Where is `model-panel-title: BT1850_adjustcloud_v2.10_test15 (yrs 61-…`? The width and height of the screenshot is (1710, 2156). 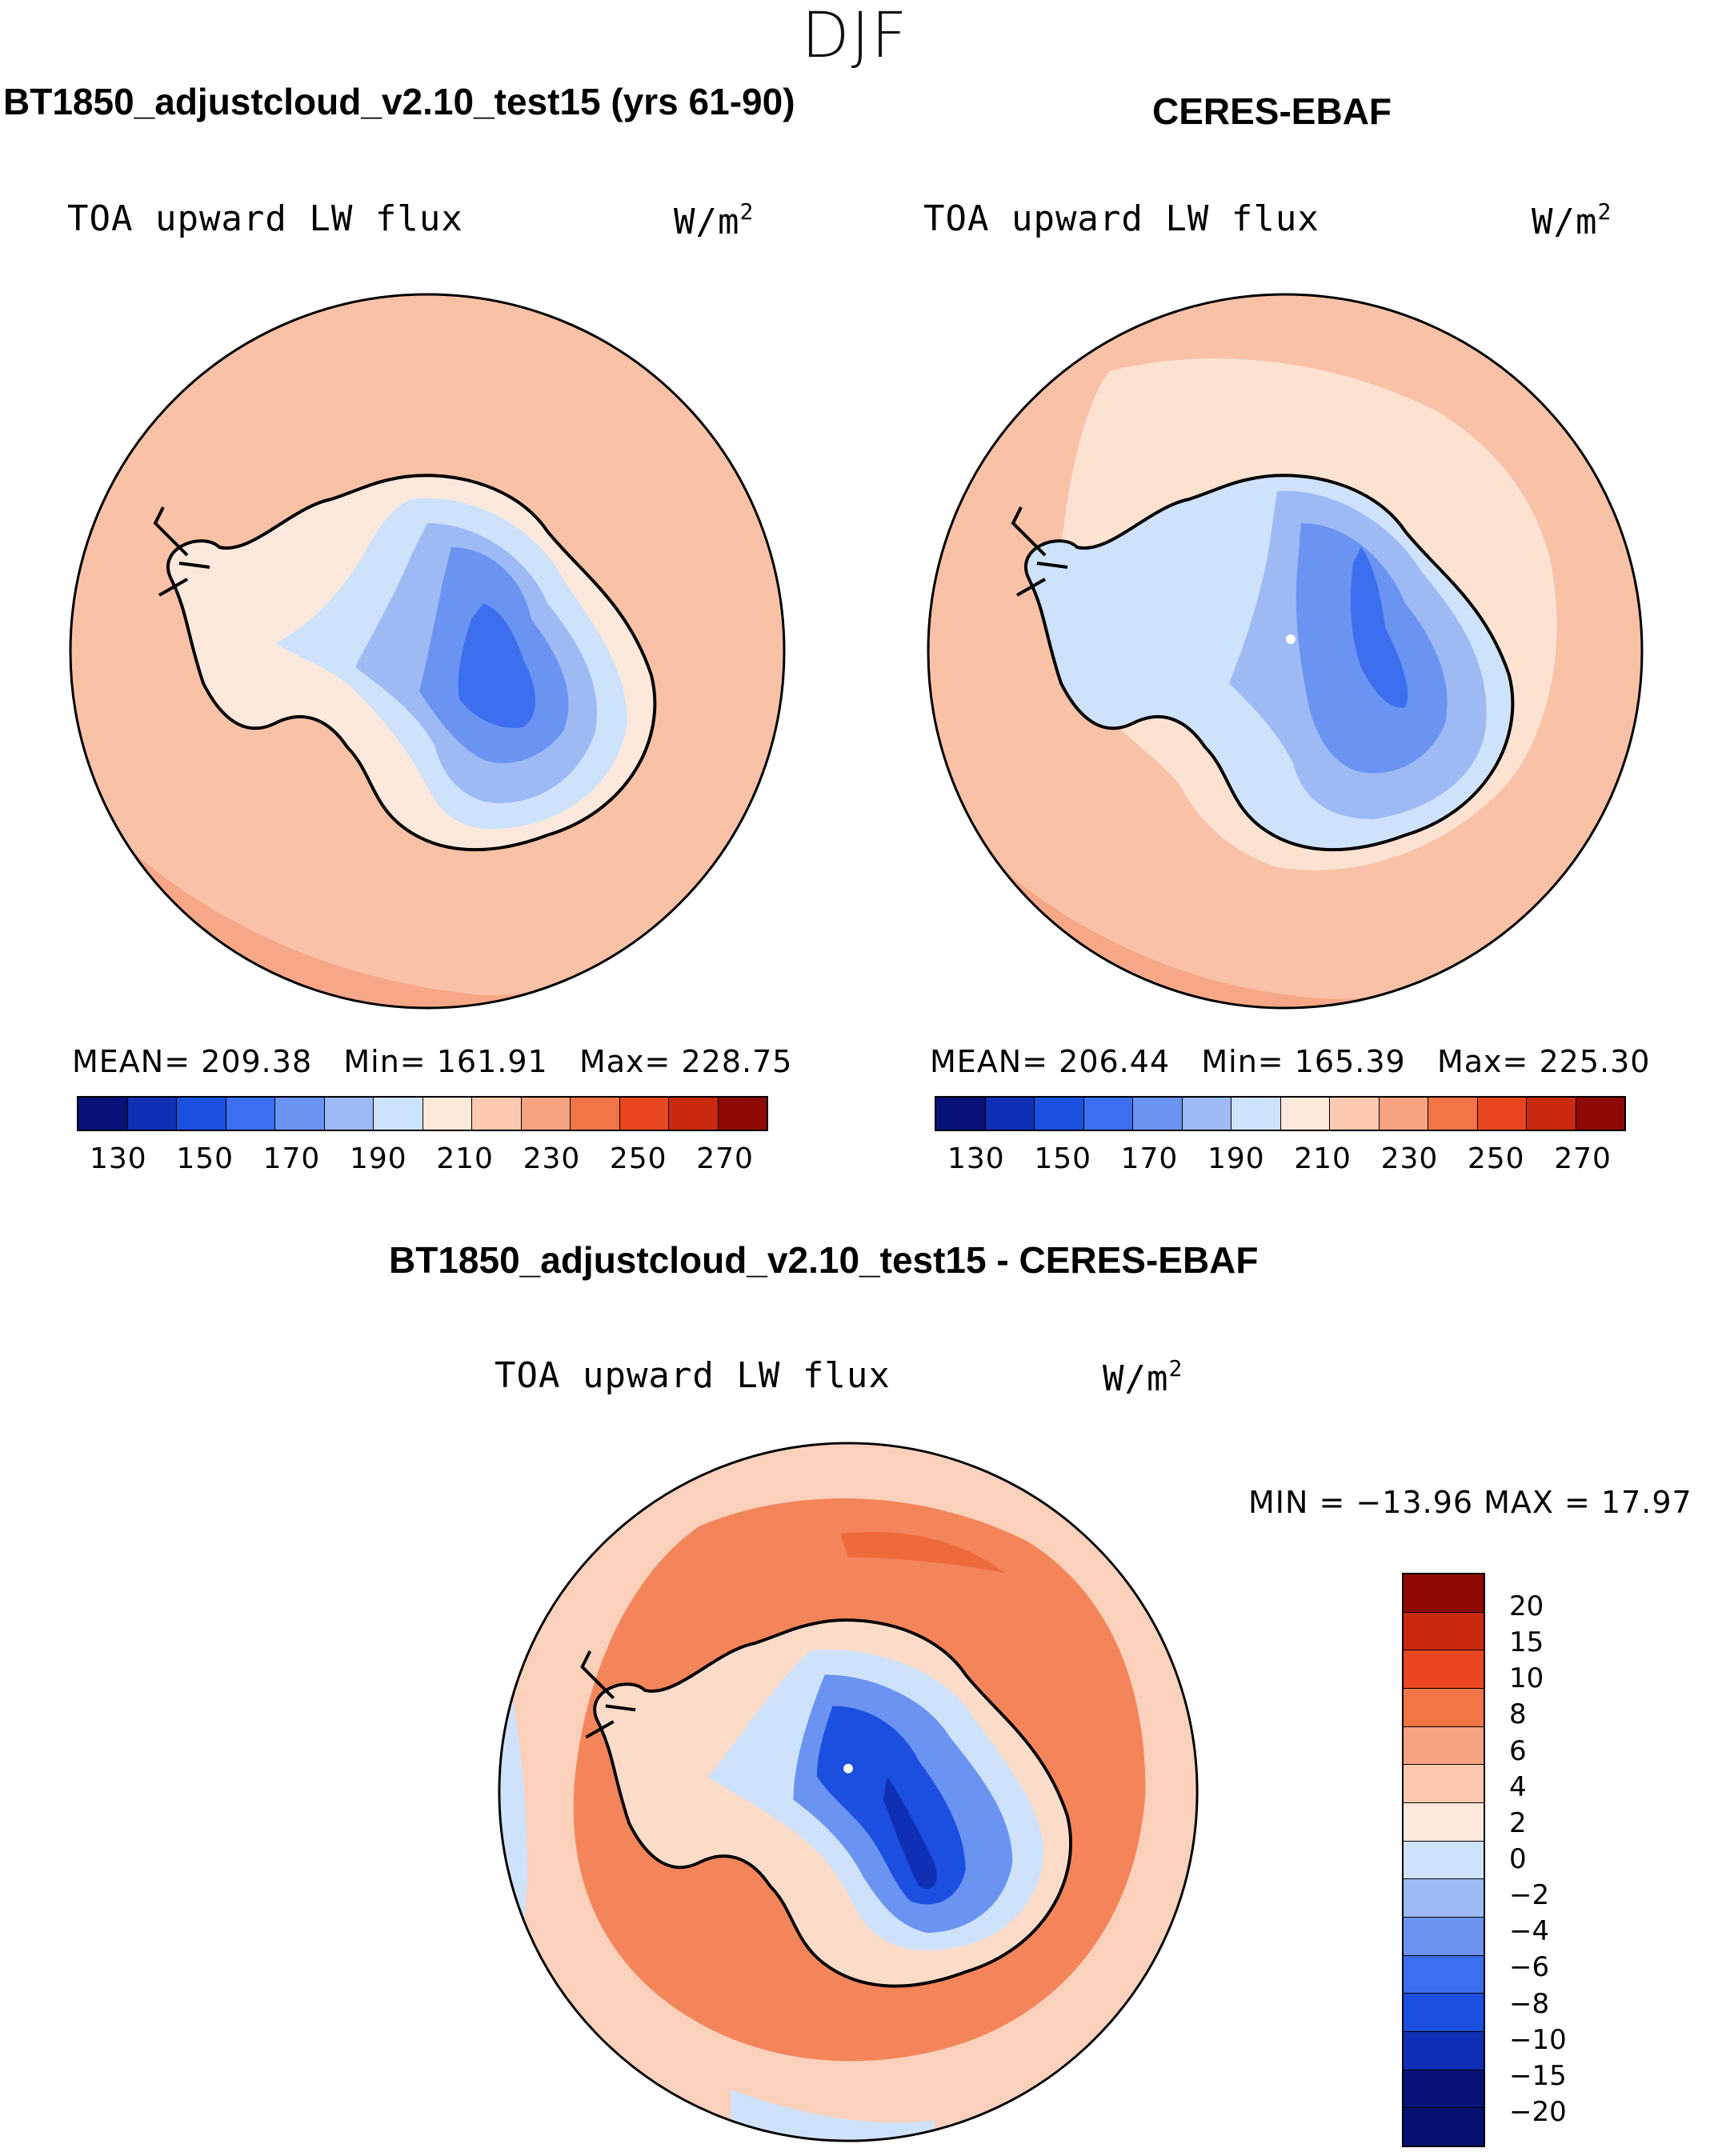
model-panel-title: BT1850_adjustcloud_v2.10_test15 (yrs 61-… is located at coordinates (399, 101).